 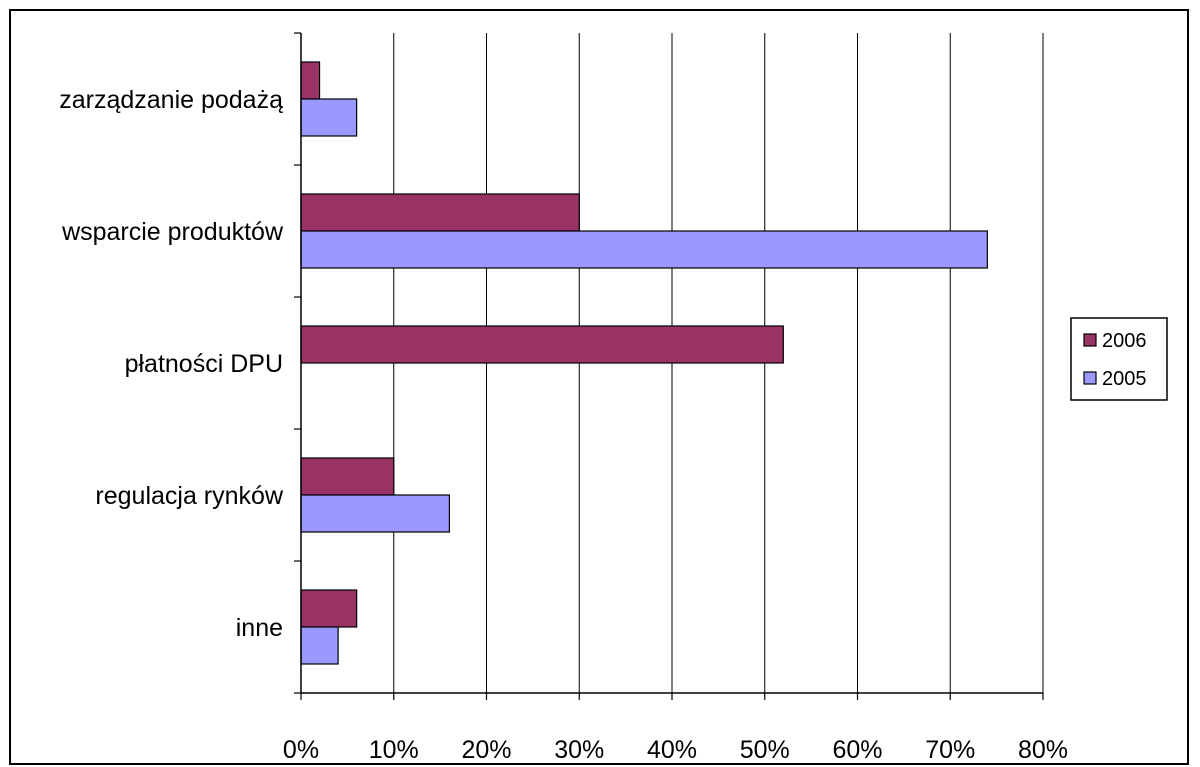 I want to click on category-label-inne: inne, so click(x=259, y=628).